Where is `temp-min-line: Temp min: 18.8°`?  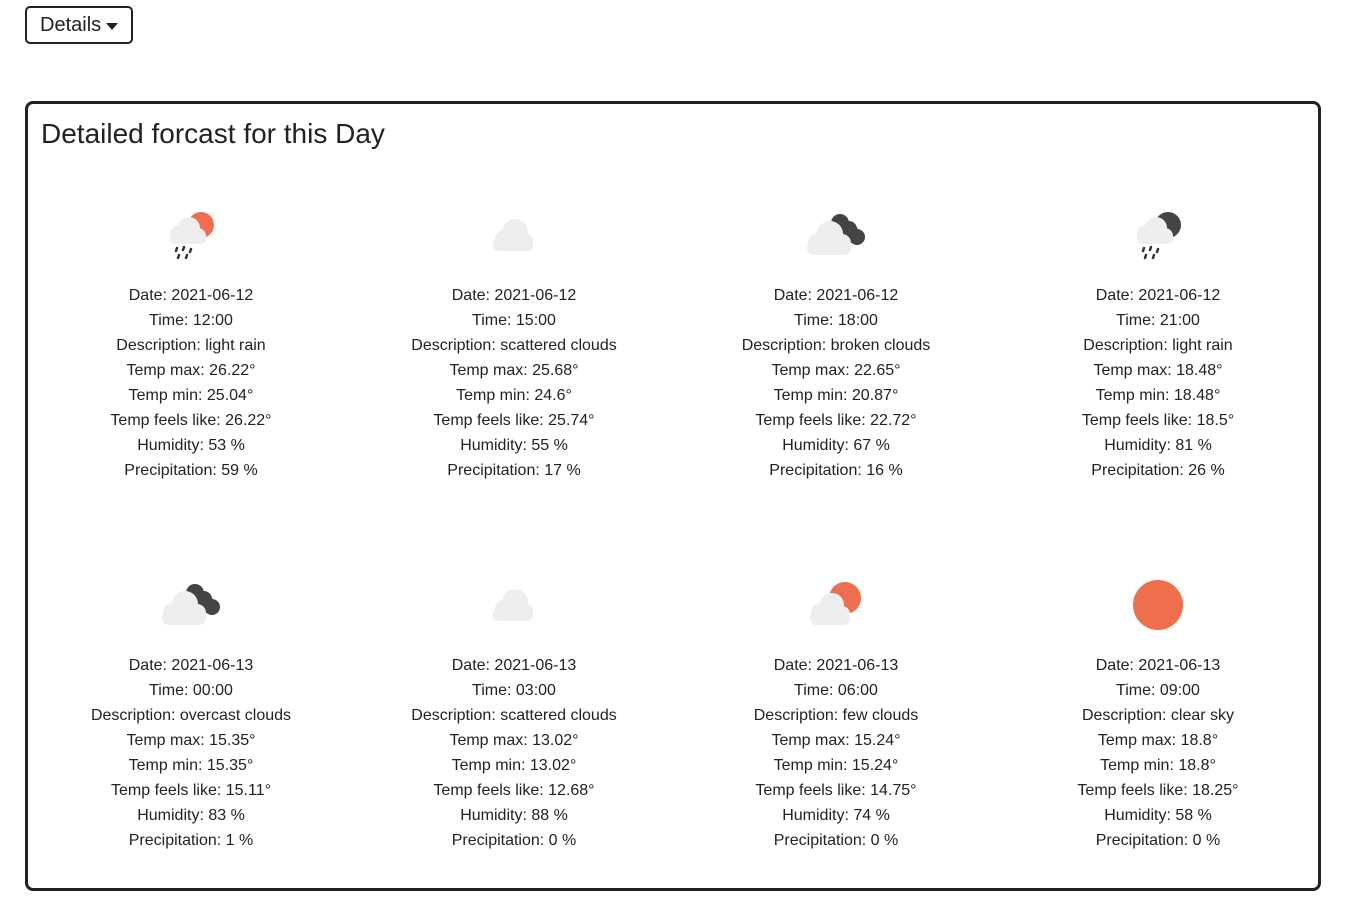 temp-min-line: Temp min: 18.8° is located at coordinates (1158, 765).